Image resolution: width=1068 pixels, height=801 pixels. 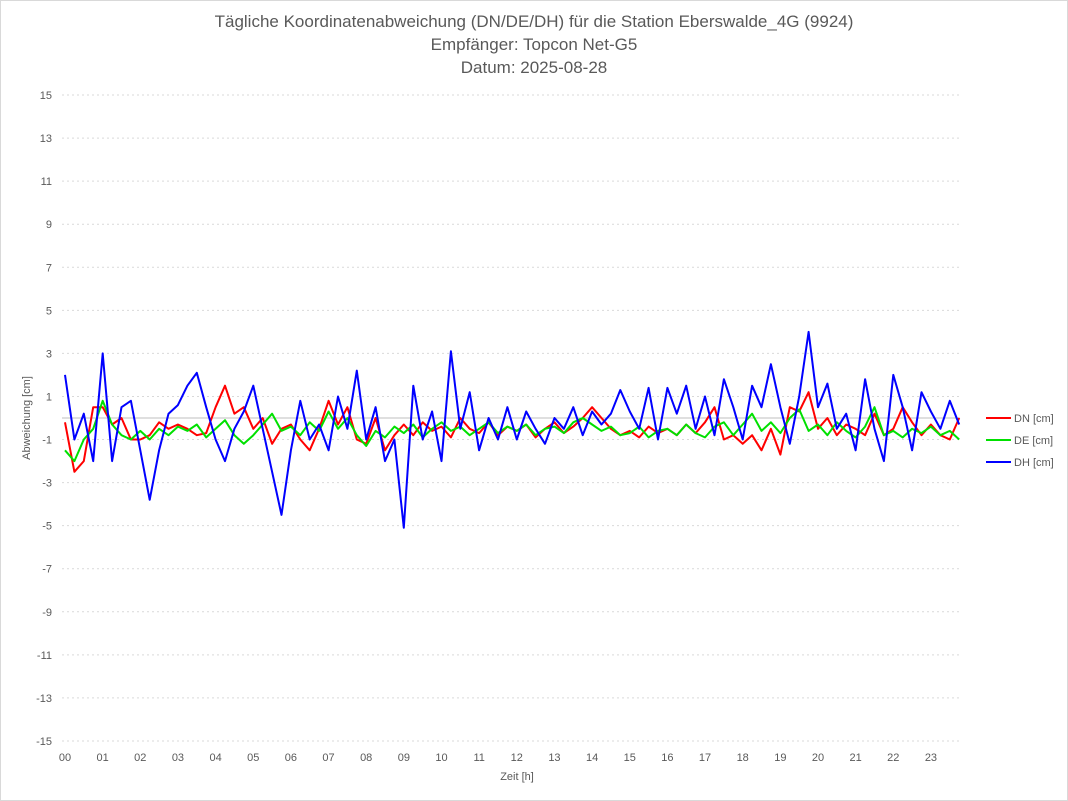 I want to click on chart-subtitle-date: Datum: 2025-08-28, so click(x=534, y=67).